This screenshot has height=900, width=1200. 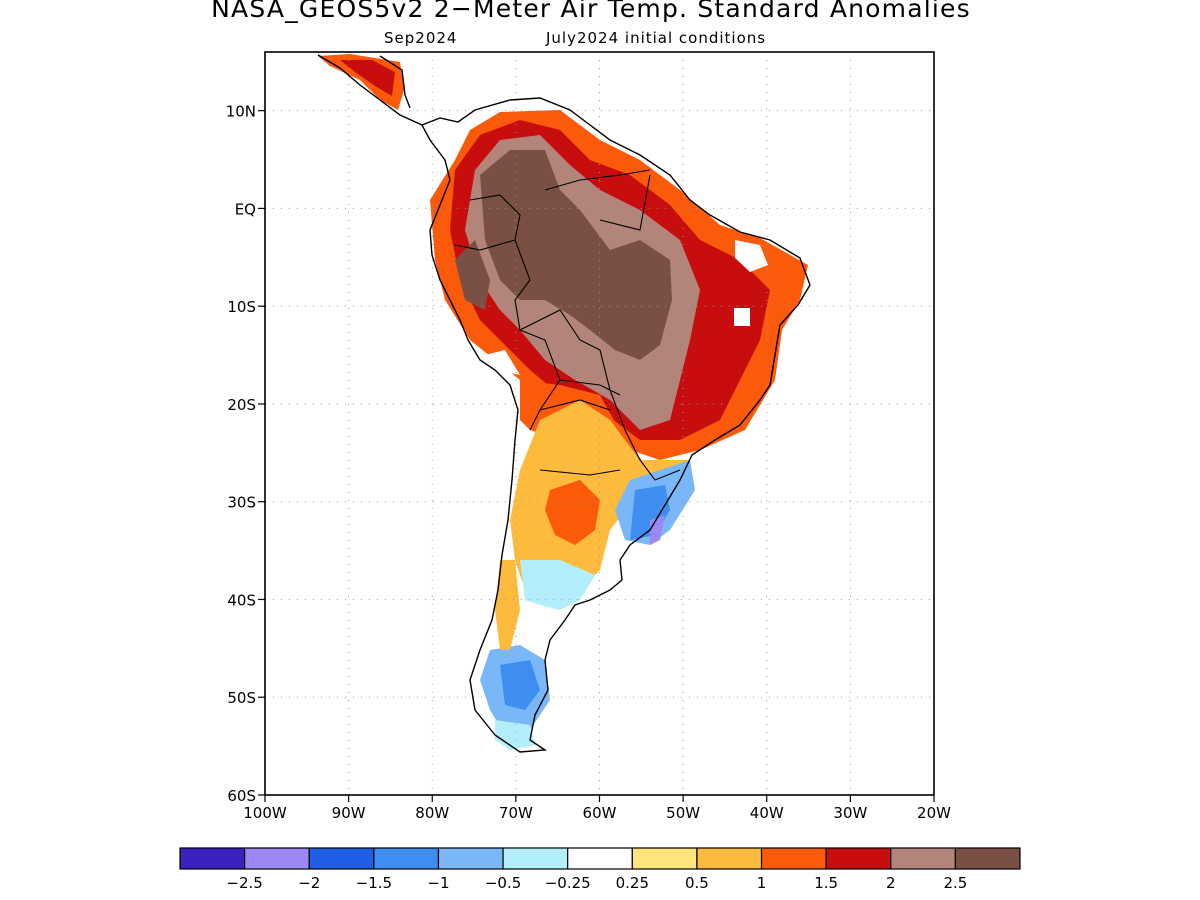 What do you see at coordinates (244, 883) in the screenshot?
I see `colorbar-label: −2.5` at bounding box center [244, 883].